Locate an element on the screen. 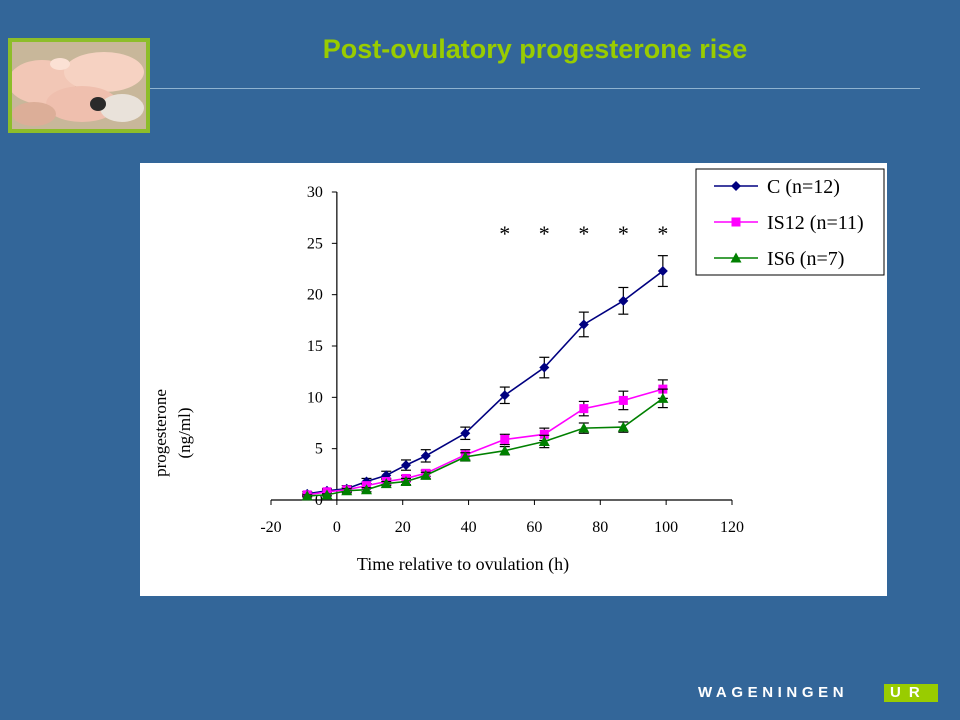  piglets-photo is located at coordinates (79, 85).